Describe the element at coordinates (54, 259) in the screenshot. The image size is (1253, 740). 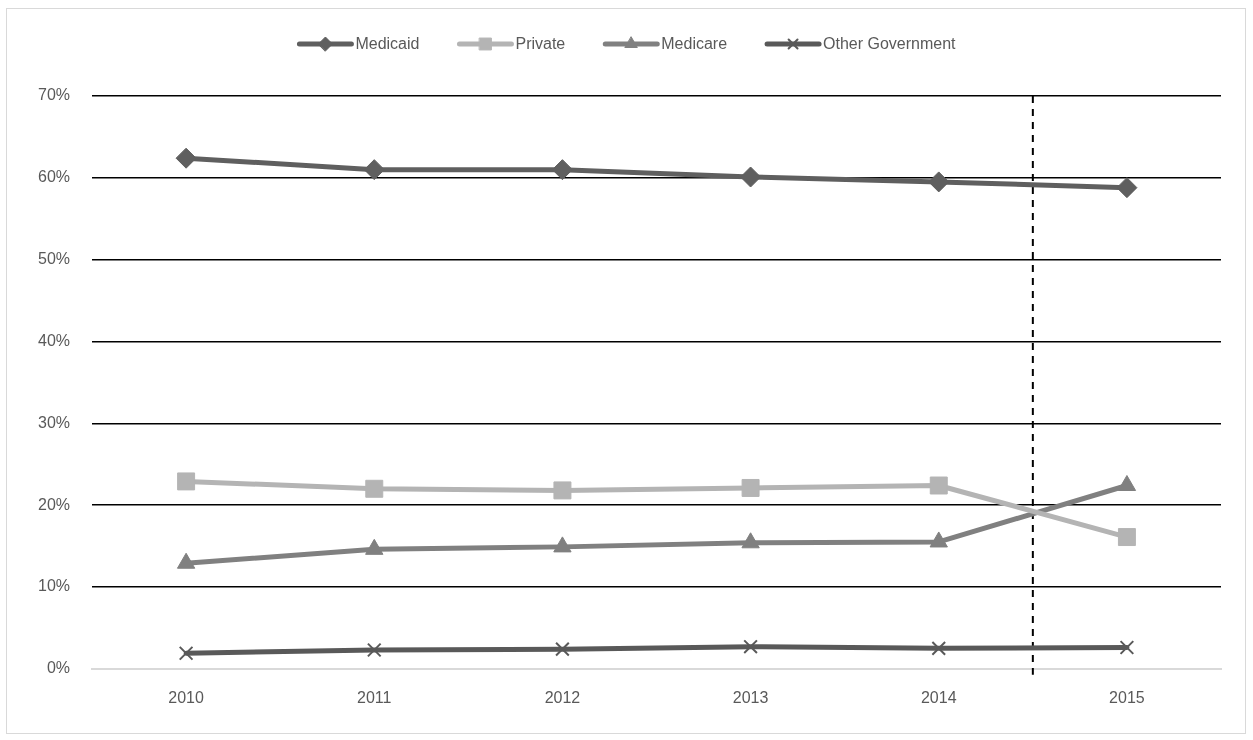
I see `y-tick-label: 50%` at that location.